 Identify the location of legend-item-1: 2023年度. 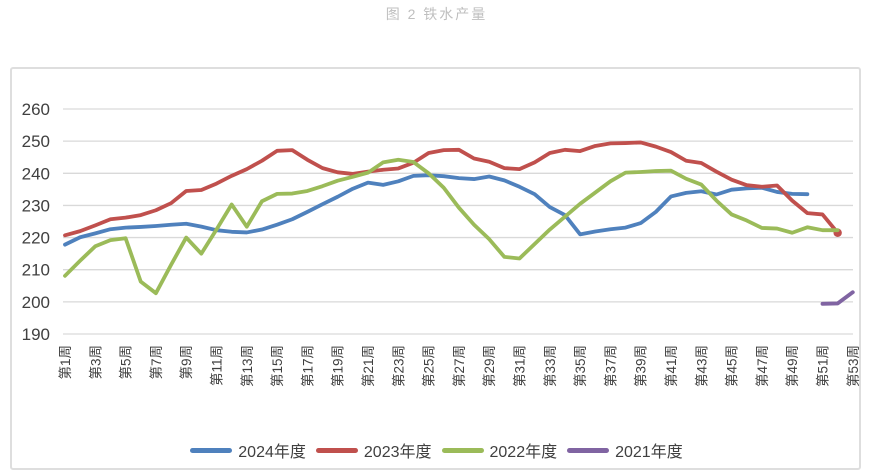
(373, 450).